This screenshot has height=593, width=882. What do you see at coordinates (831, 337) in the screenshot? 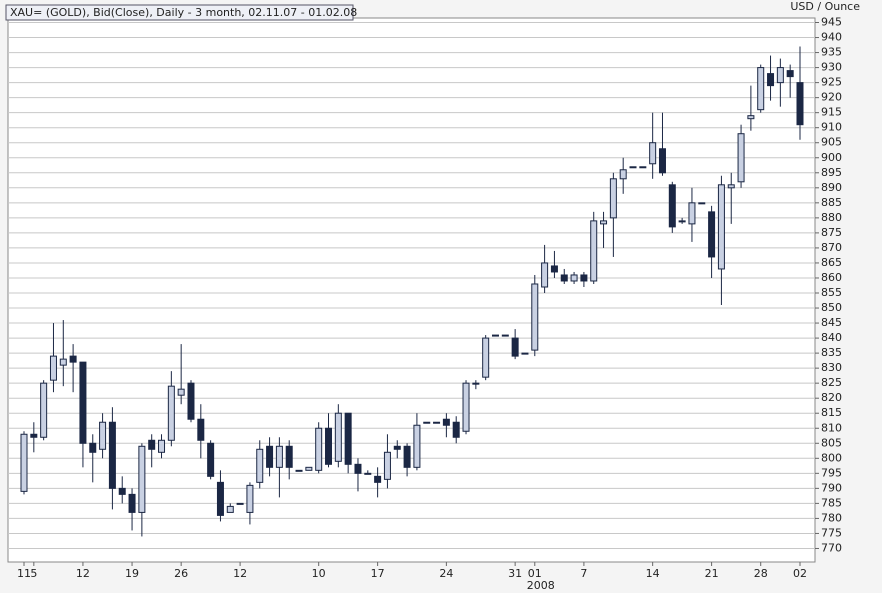
I see `y-tick-label: 840` at bounding box center [831, 337].